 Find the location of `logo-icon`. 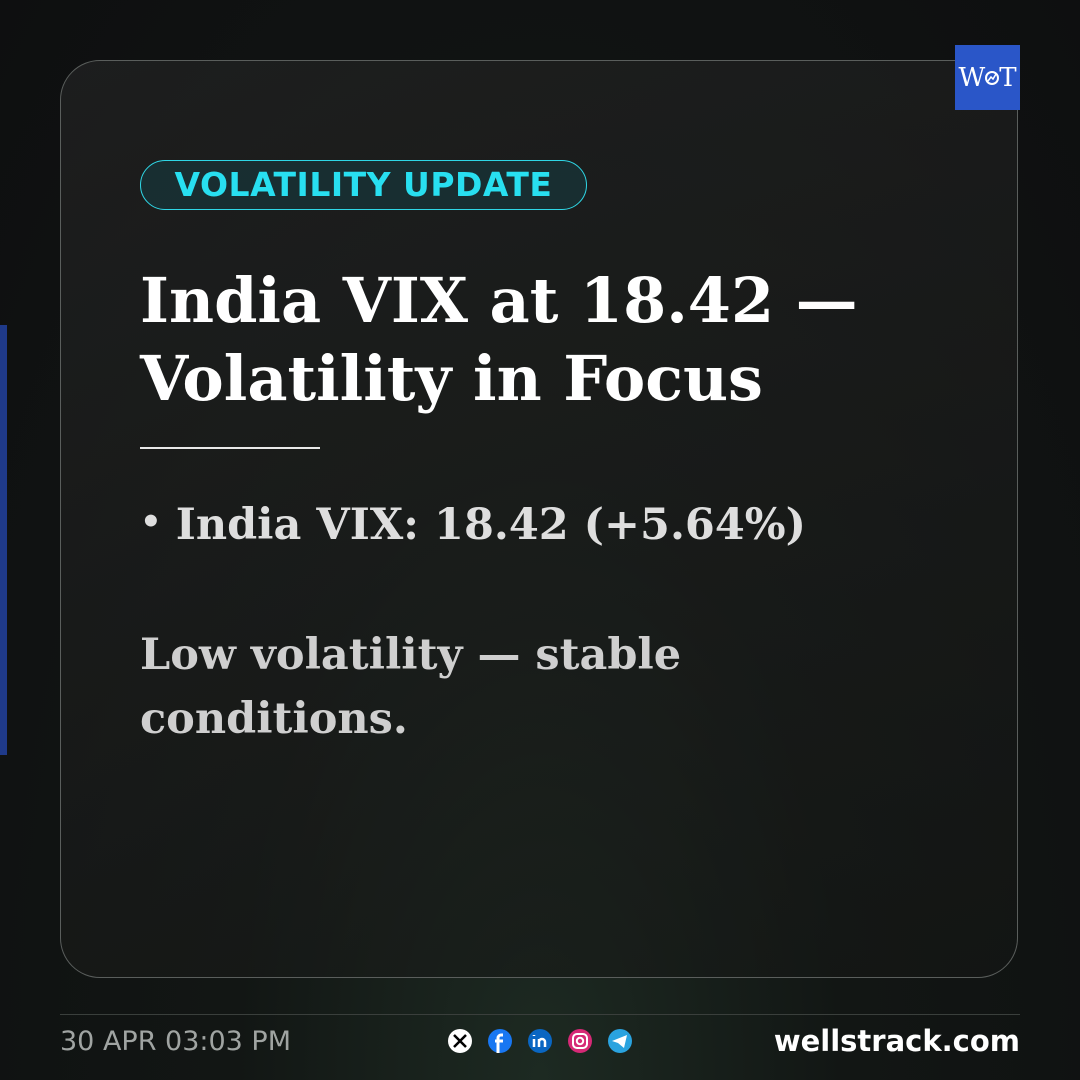

logo-icon is located at coordinates (992, 77).